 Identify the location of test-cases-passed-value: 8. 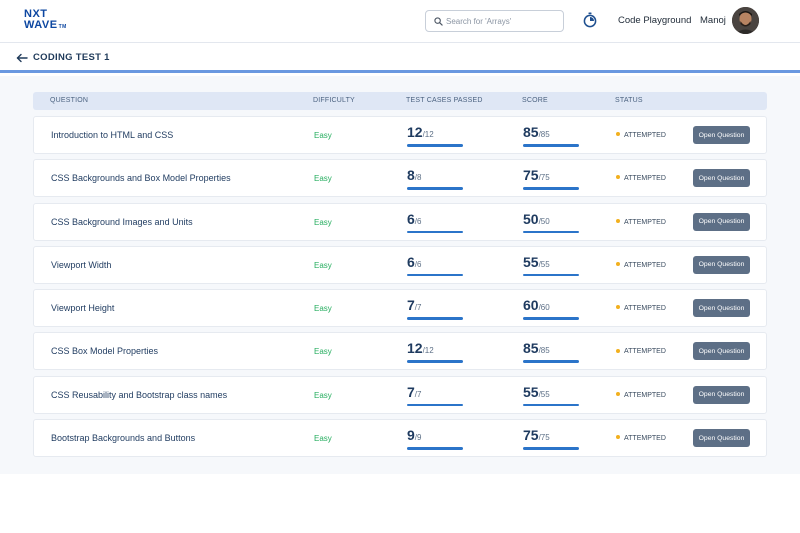
(411, 175).